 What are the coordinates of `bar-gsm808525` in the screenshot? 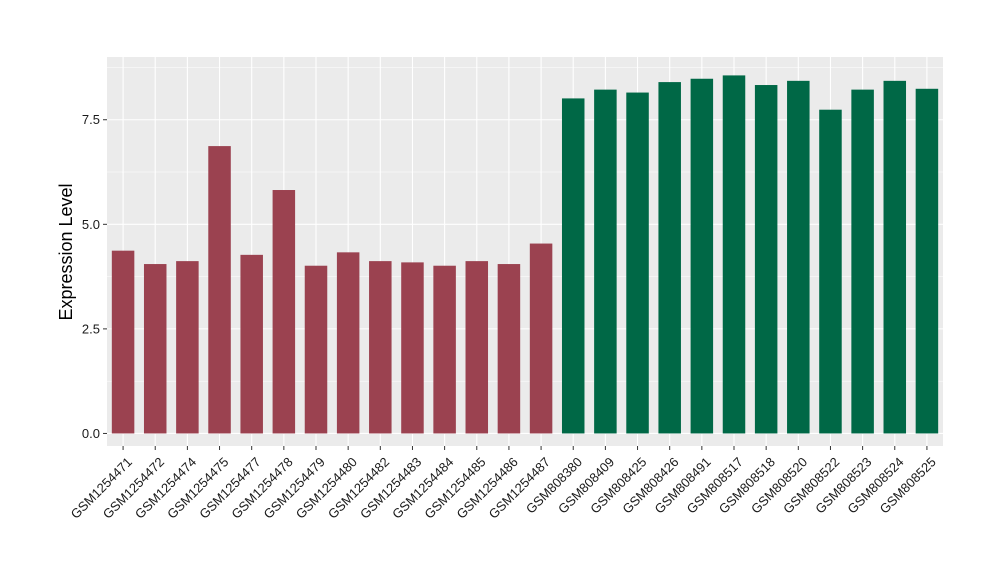 It's located at (927, 261).